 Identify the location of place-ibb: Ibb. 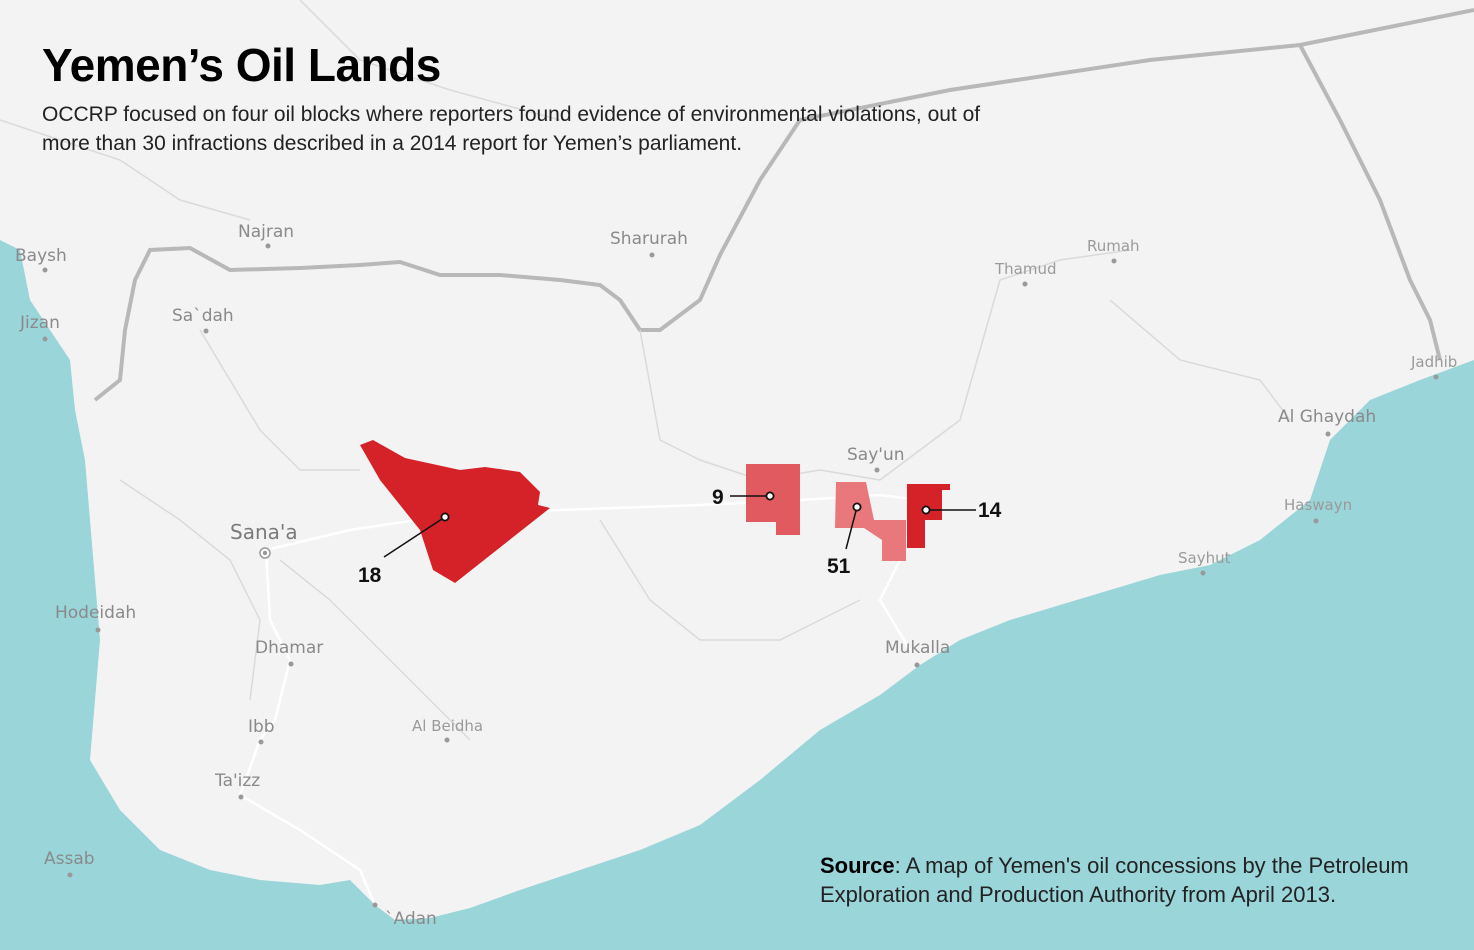
(261, 727).